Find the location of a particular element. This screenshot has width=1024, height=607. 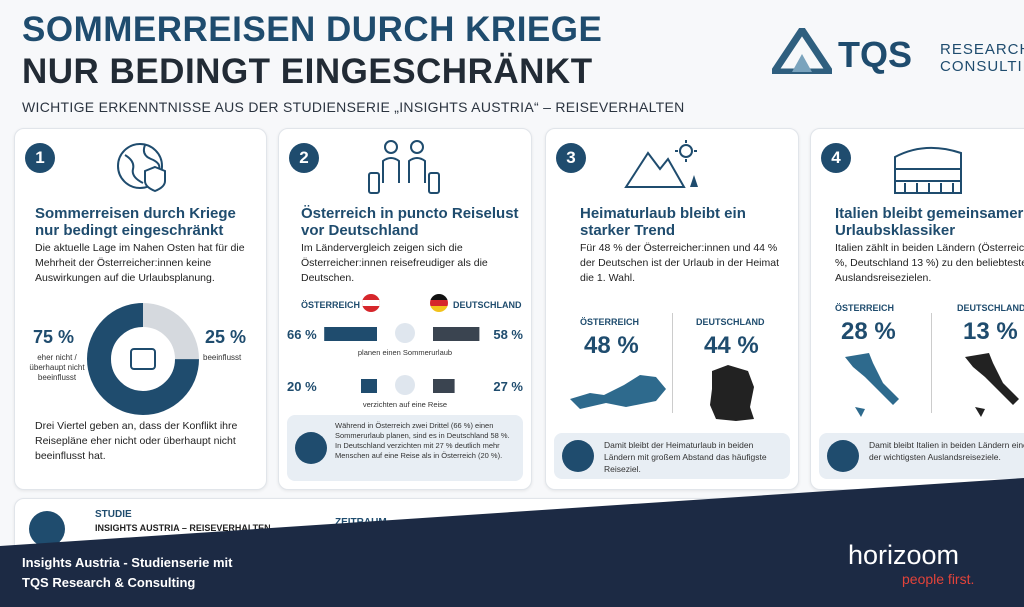

value-label: 58 % is located at coordinates (508, 334).